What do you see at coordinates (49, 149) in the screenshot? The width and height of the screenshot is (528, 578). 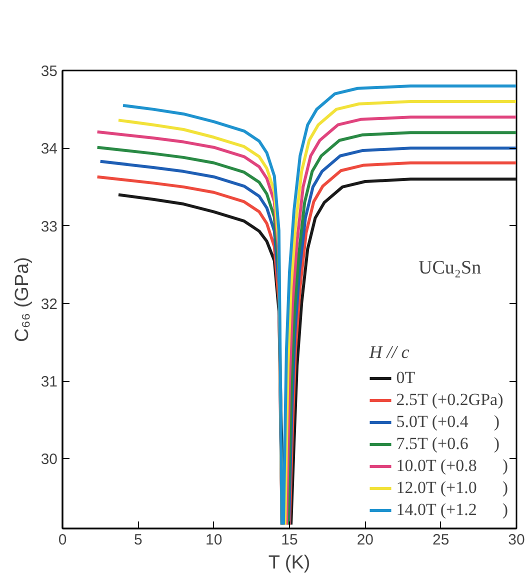 I see `y-tick-label: 34` at bounding box center [49, 149].